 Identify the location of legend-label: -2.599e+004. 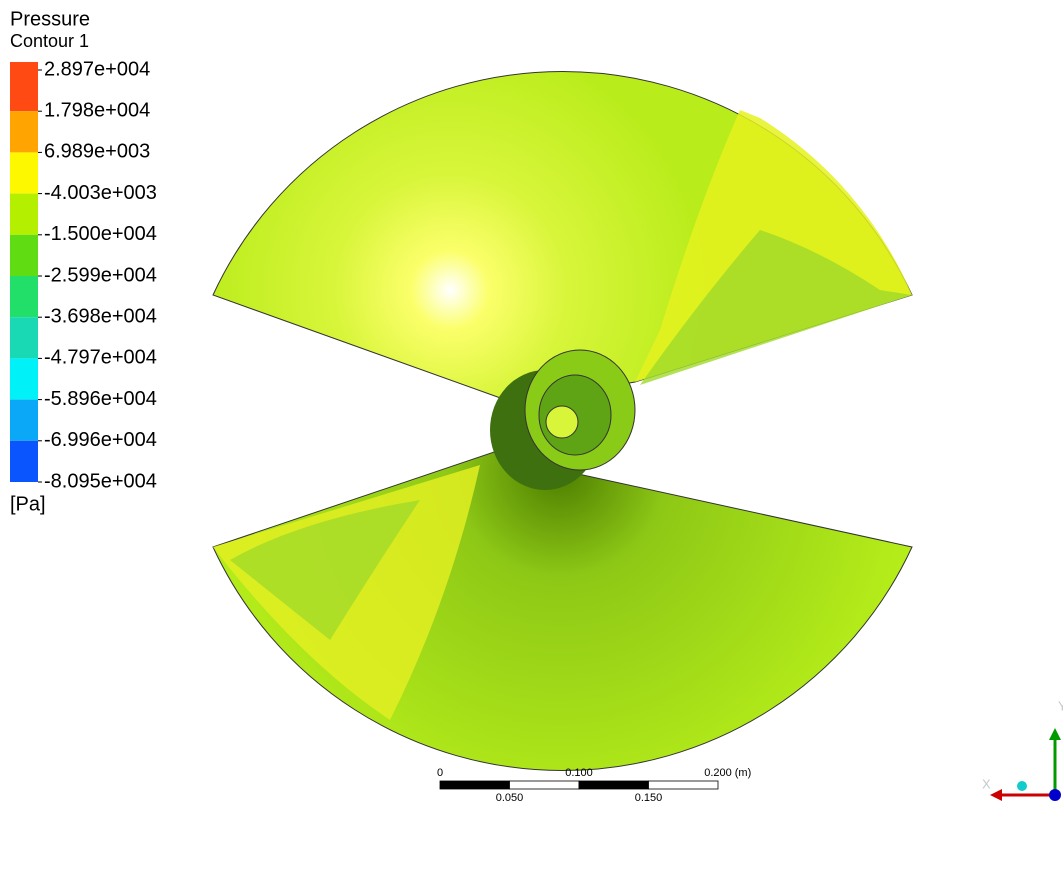
(100, 275).